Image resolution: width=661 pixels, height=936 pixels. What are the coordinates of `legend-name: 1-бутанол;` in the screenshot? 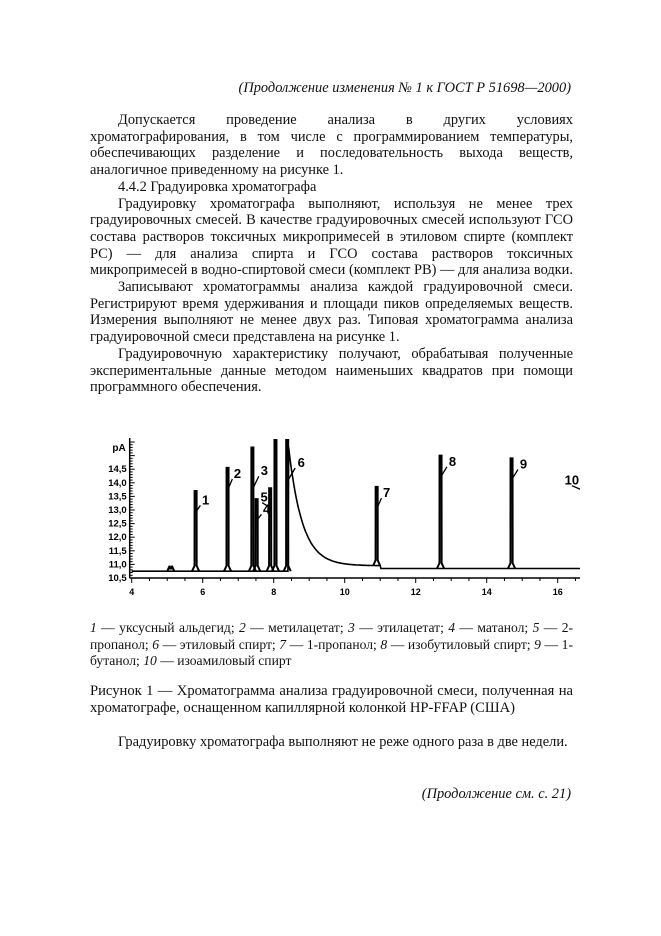 It's located at (331, 652).